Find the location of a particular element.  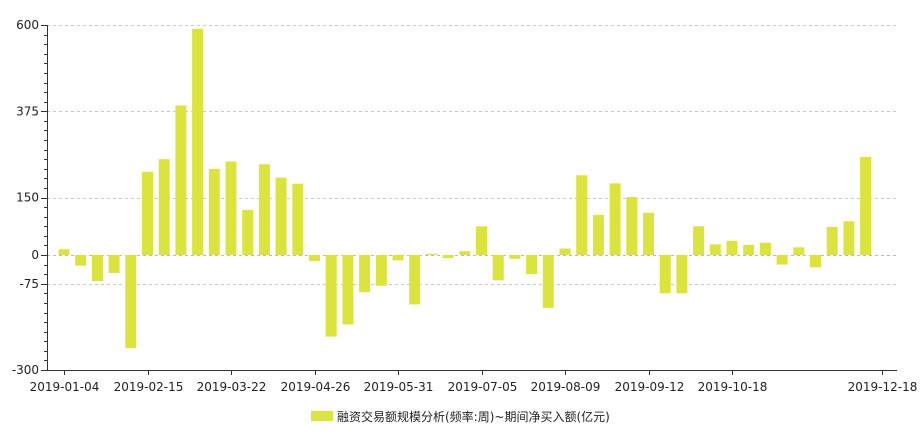

x-tick-label: 2019-10-18 is located at coordinates (733, 387).